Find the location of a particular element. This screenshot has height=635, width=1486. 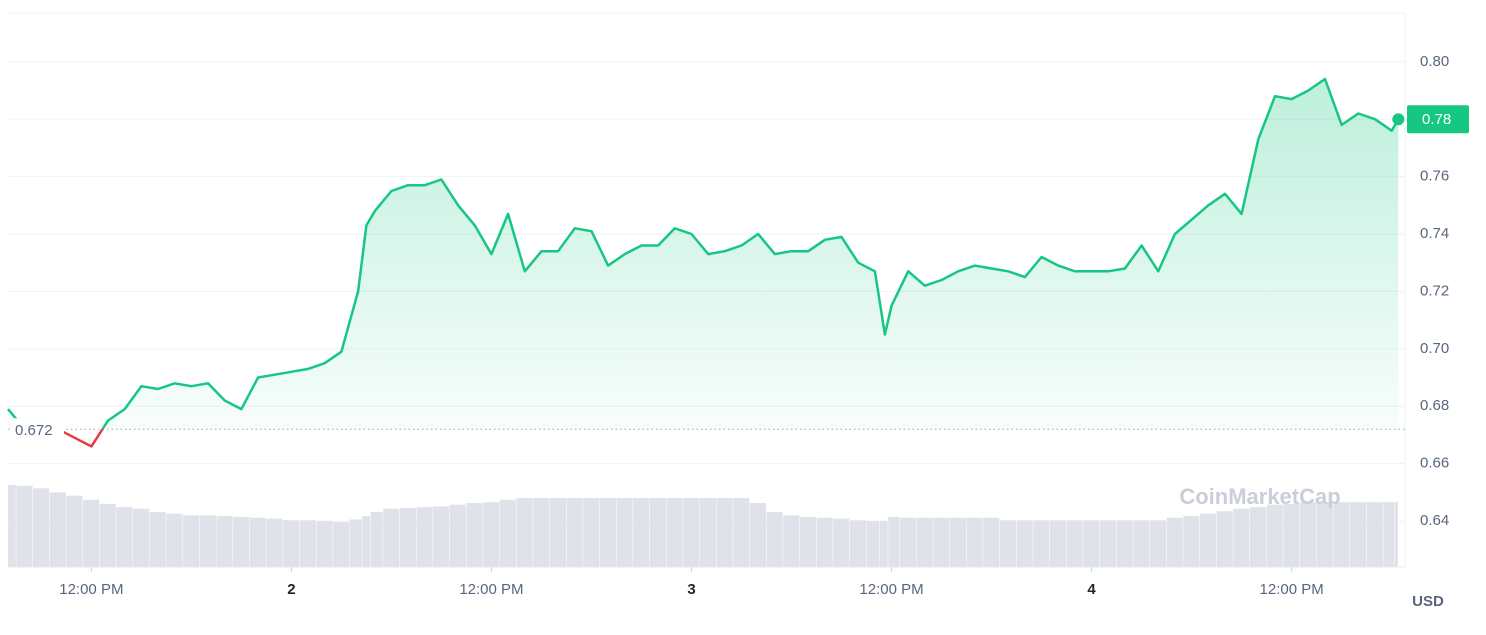

volume is located at coordinates (703, 526).